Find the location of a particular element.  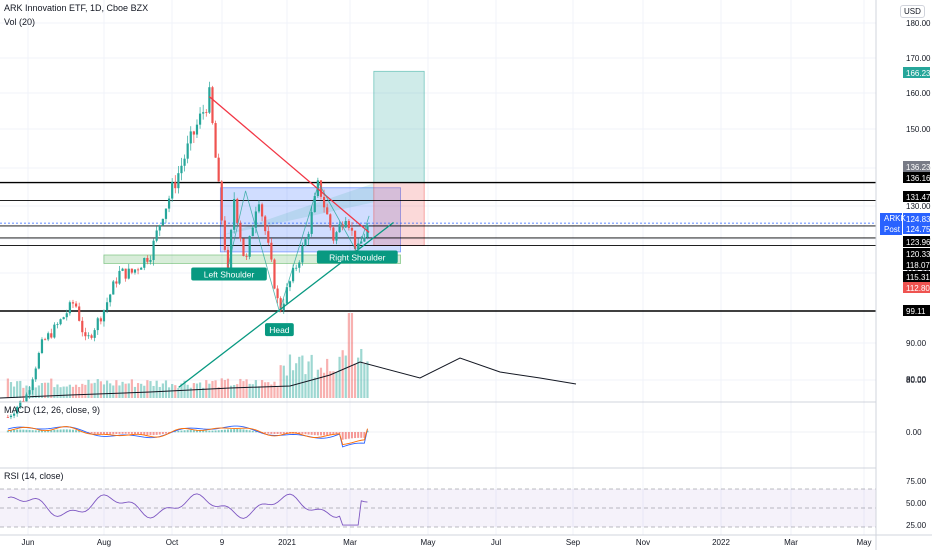

currency-label: USD is located at coordinates (912, 11).